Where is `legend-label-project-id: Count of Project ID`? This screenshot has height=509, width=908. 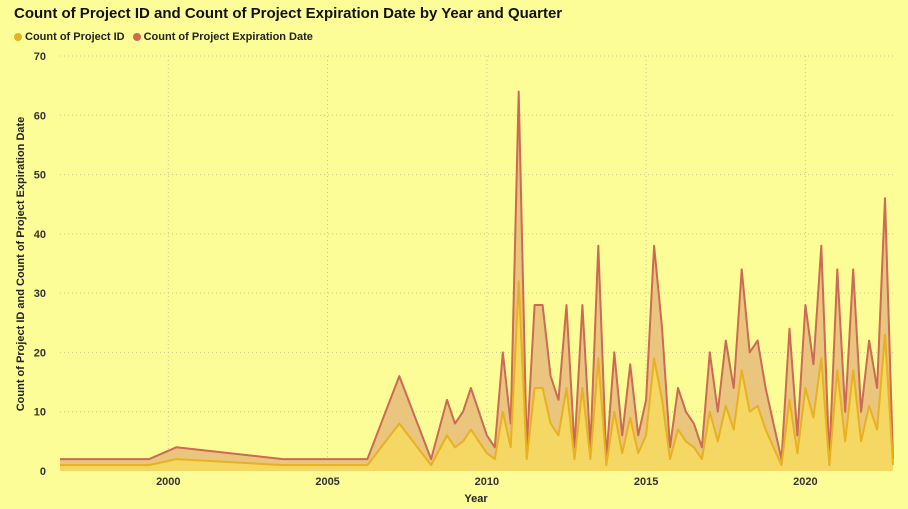
legend-label-project-id: Count of Project ID is located at coordinates (75, 37).